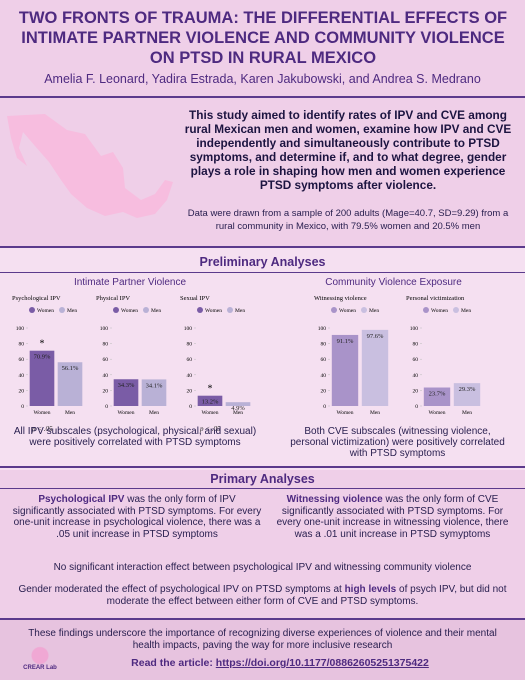 The width and height of the screenshot is (525, 680). What do you see at coordinates (467, 389) in the screenshot?
I see `value-label: 29.3%` at bounding box center [467, 389].